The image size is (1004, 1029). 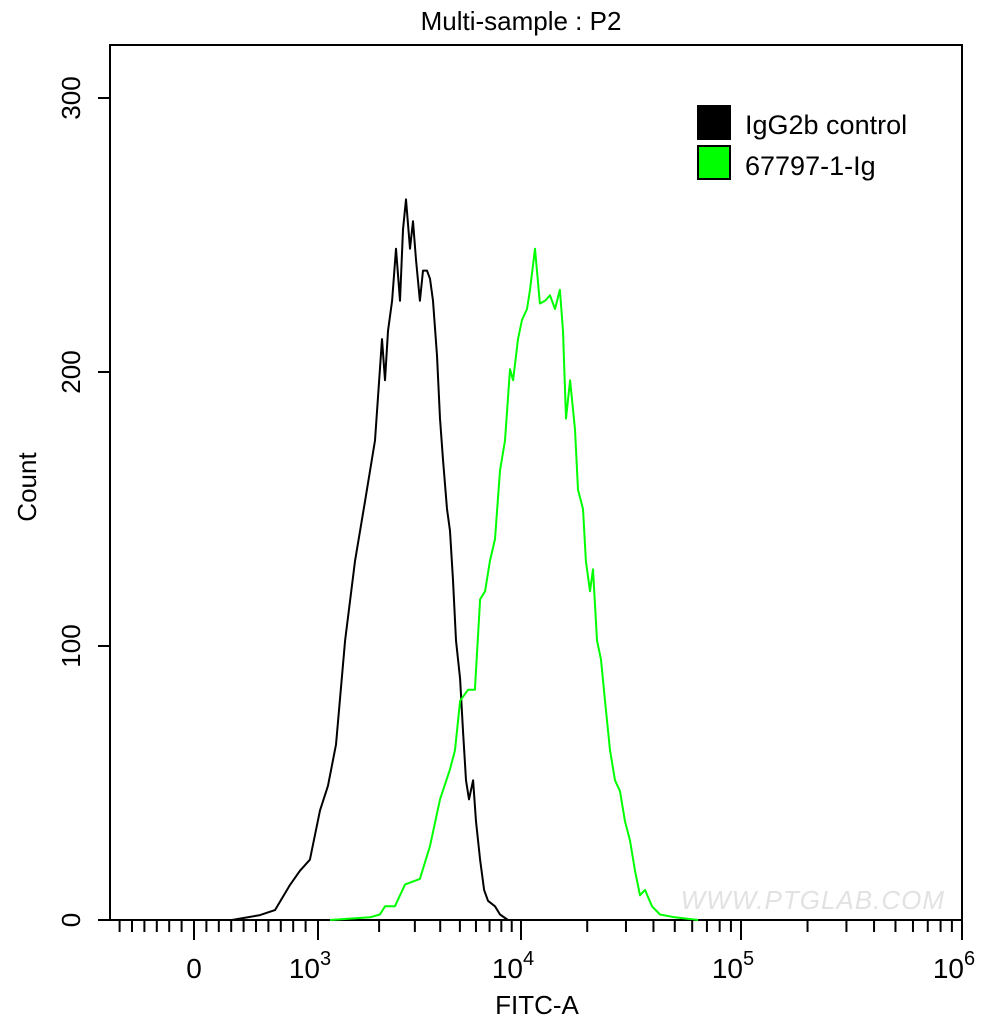 I want to click on legend-label-igg2b: IgG2b control, so click(x=826, y=125).